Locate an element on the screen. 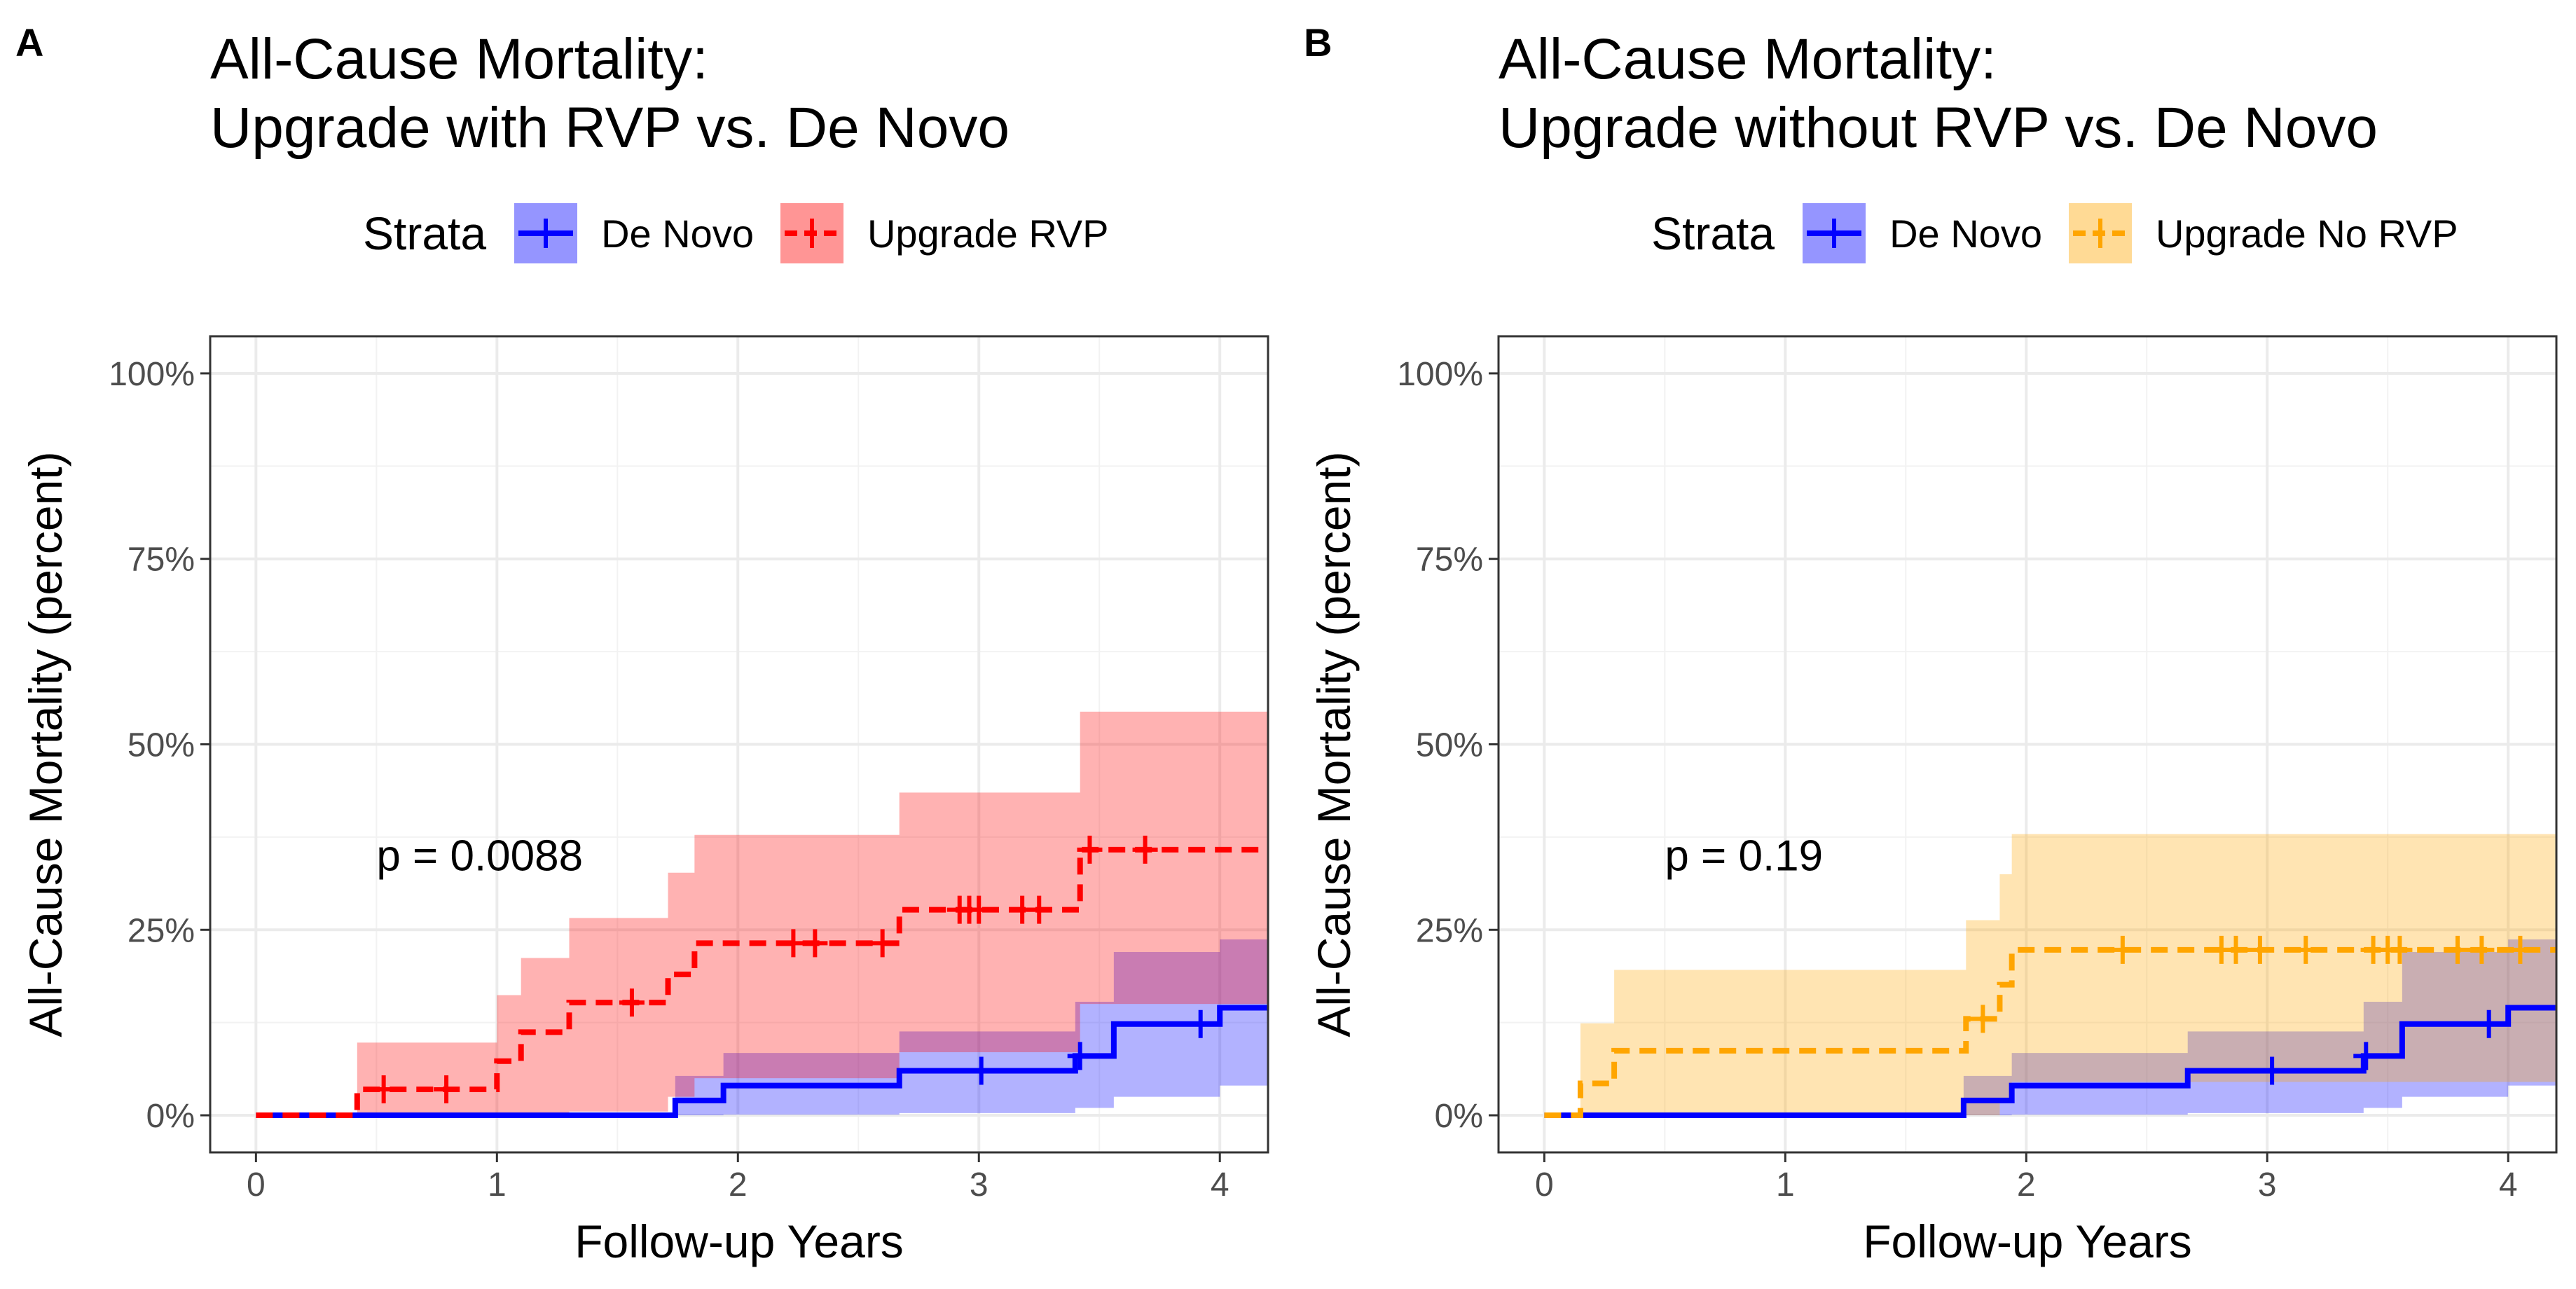  legend-label: Upgrade No RVP is located at coordinates (2306, 234).